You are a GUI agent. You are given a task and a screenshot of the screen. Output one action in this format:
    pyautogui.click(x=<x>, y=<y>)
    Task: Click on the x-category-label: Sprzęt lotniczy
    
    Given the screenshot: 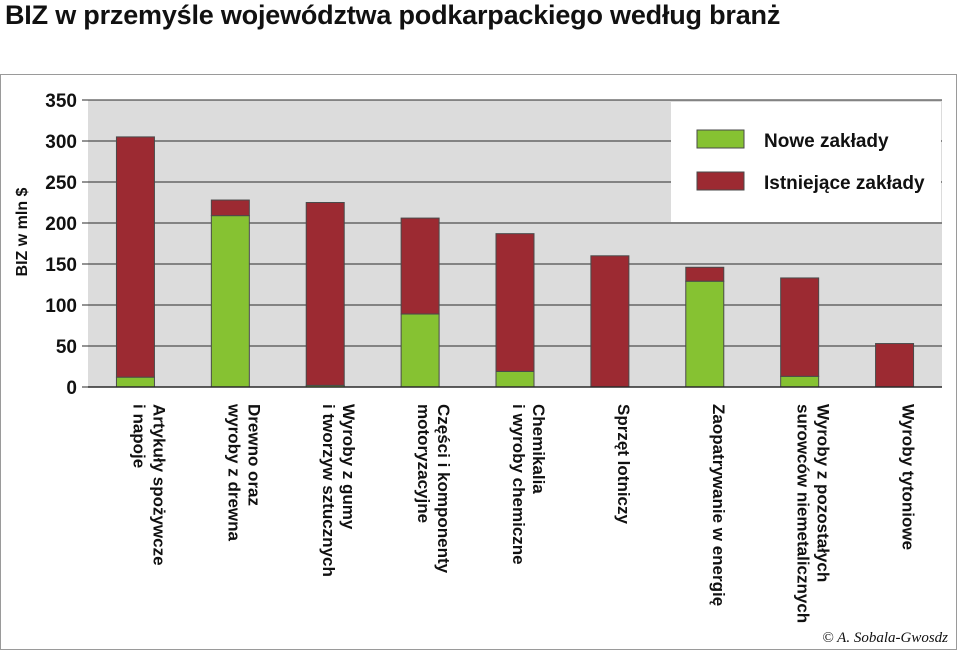 What is the action you would take?
    pyautogui.click(x=623, y=464)
    